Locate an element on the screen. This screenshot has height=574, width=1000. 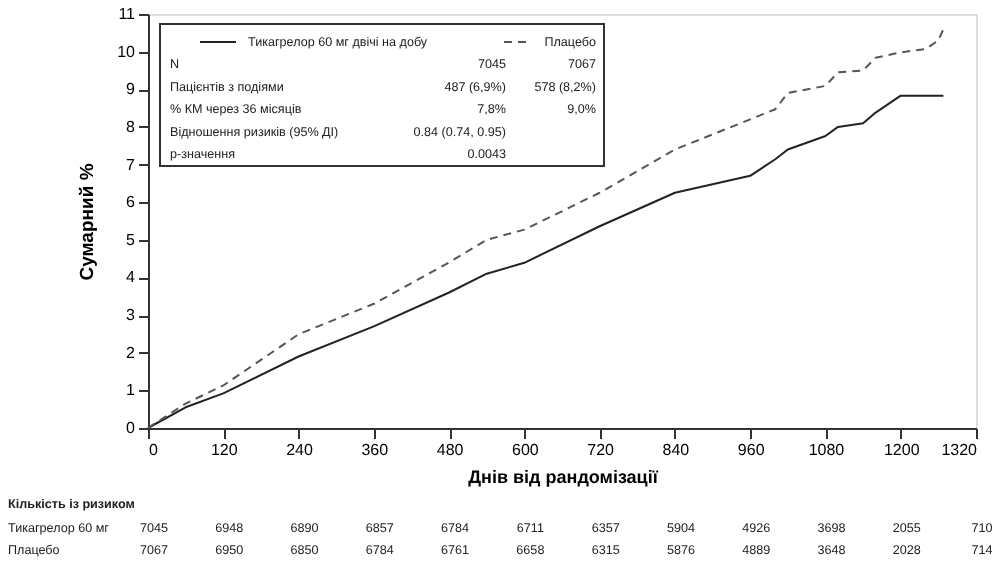
x-tick-label: 1080 is located at coordinates (827, 450).